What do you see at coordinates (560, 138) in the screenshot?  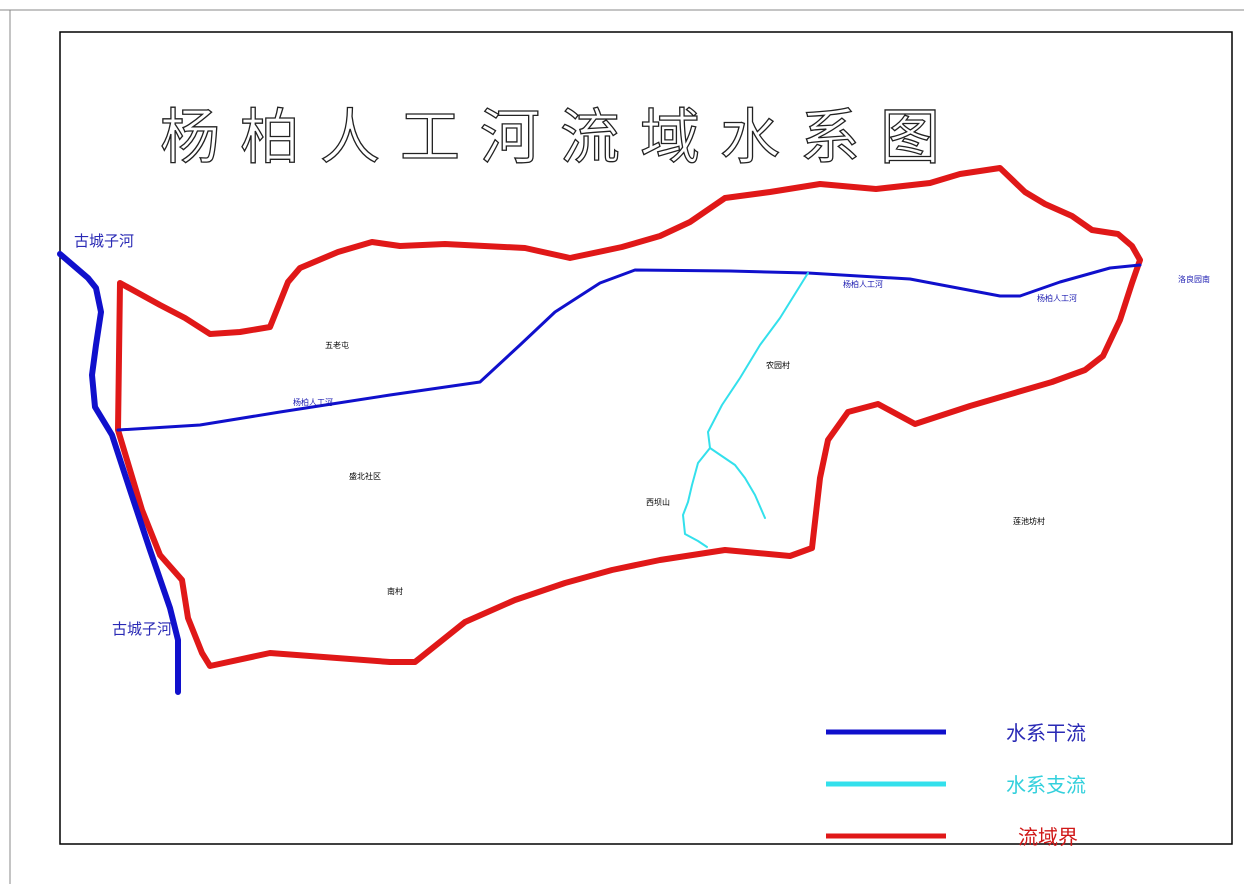 I see `map-title: 杨柏人工河流域水系图` at bounding box center [560, 138].